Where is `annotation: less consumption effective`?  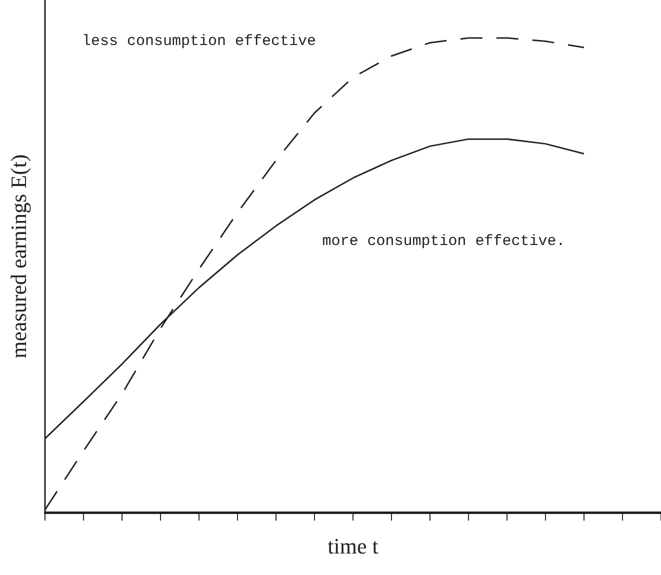
annotation: less consumption effective is located at coordinates (199, 41).